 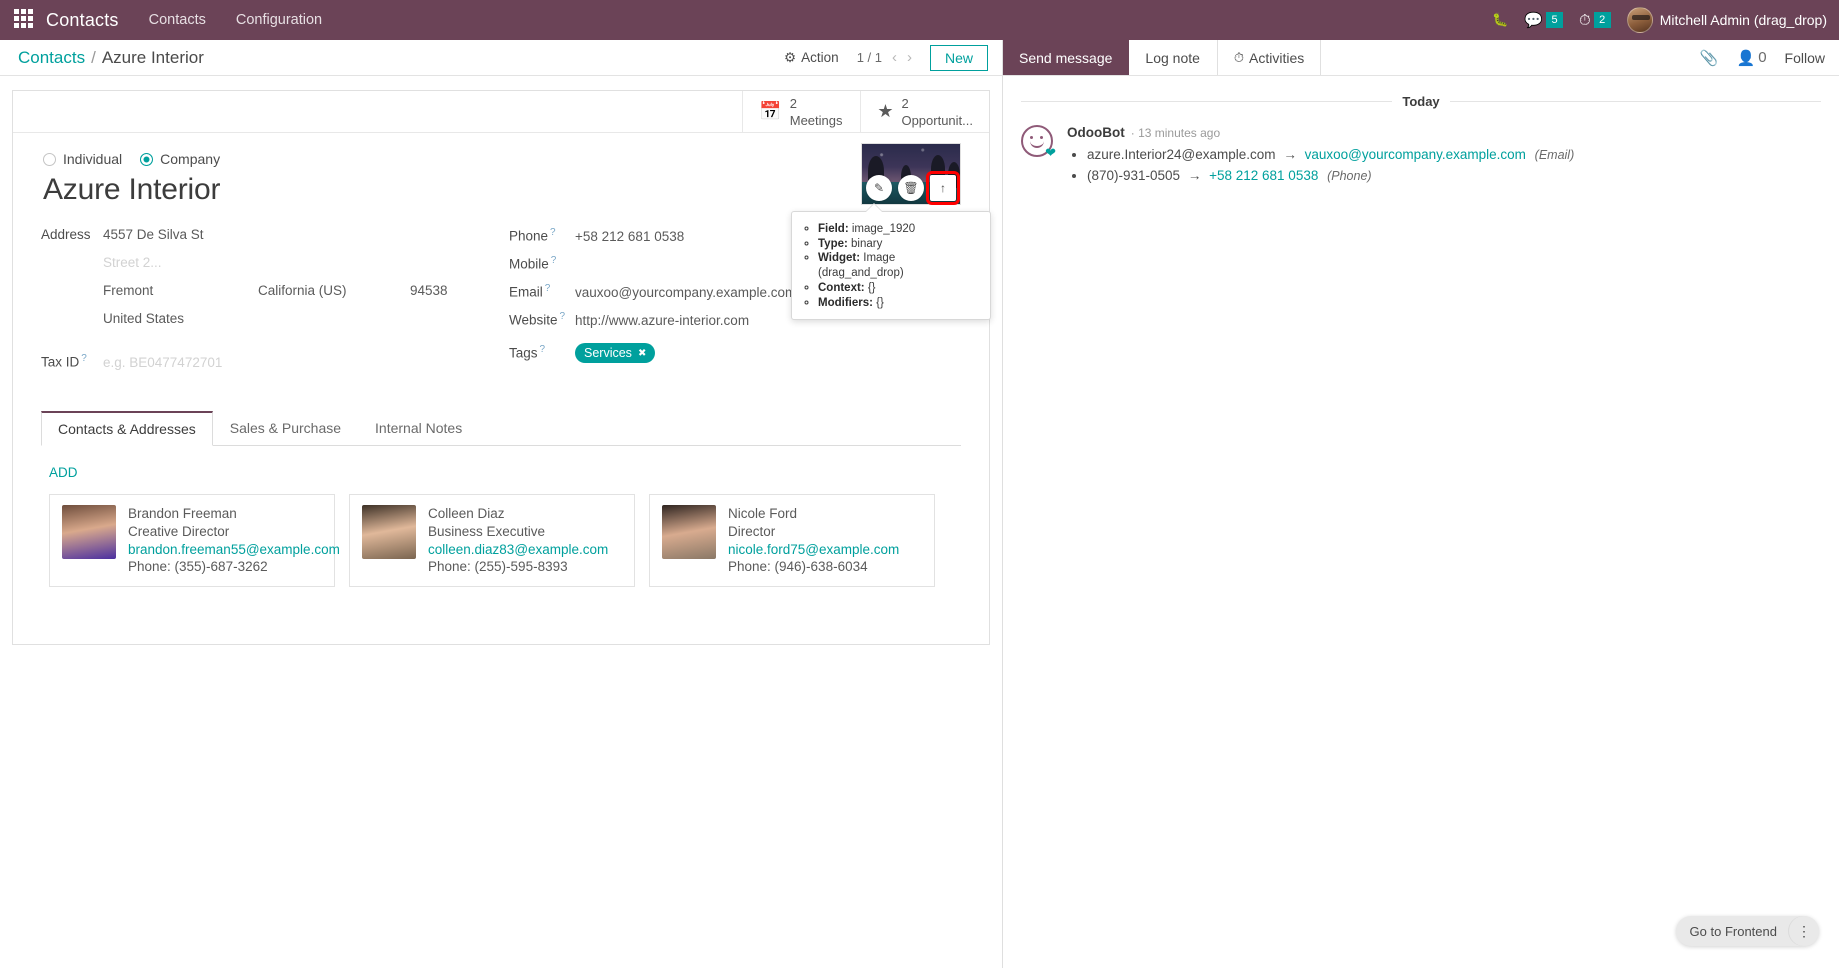 What do you see at coordinates (180, 159) in the screenshot?
I see `radio-option-company: Company` at bounding box center [180, 159].